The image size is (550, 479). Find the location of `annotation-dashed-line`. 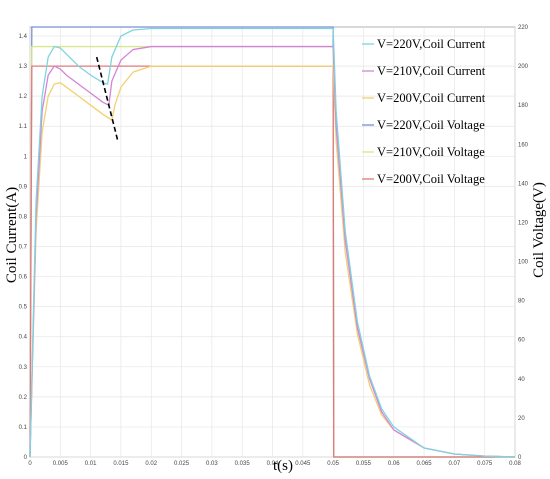

annotation-dashed-line is located at coordinates (107, 99).